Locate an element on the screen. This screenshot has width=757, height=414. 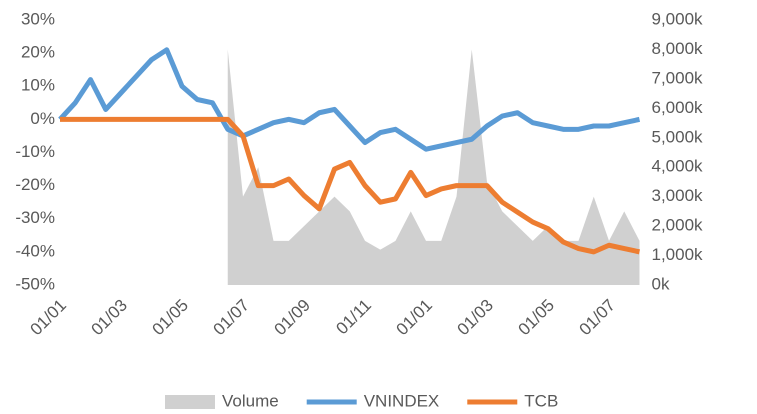
x-tick-label: 01/11 is located at coordinates (353, 317).